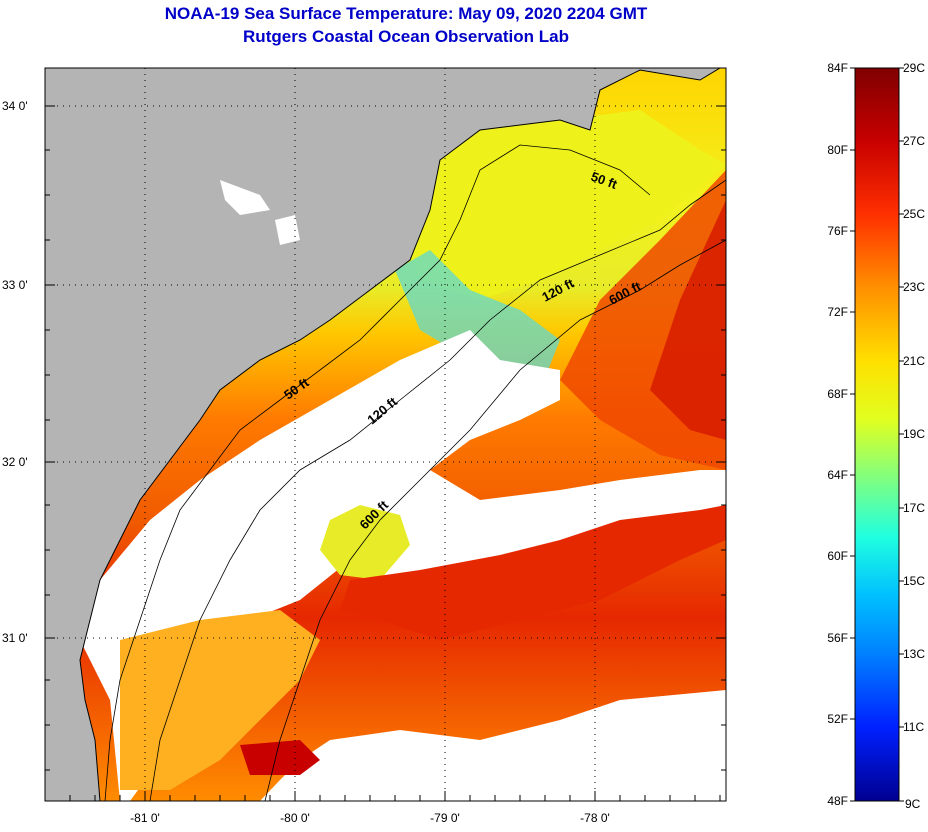 The image size is (928, 832). Describe the element at coordinates (914, 581) in the screenshot. I see `colorbar-c-label: 15C` at that location.